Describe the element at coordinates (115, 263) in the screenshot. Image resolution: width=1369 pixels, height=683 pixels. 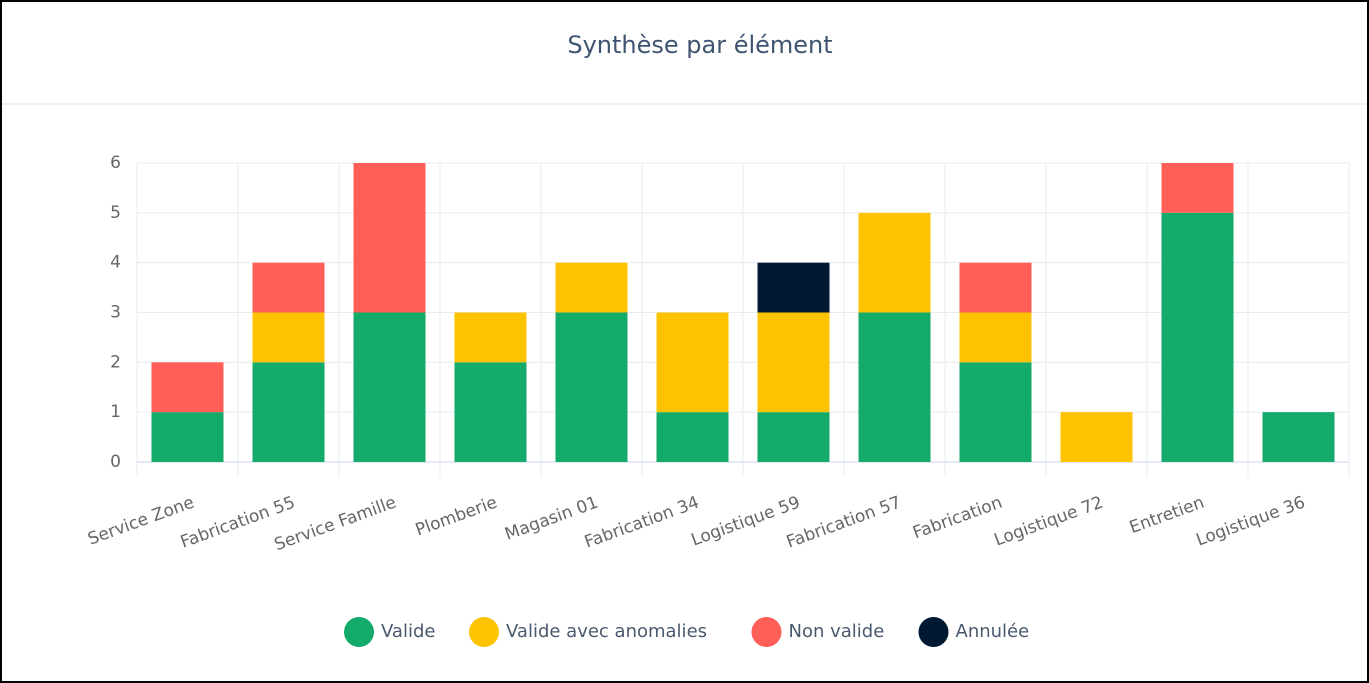
I see `y-tick-label: 4` at that location.